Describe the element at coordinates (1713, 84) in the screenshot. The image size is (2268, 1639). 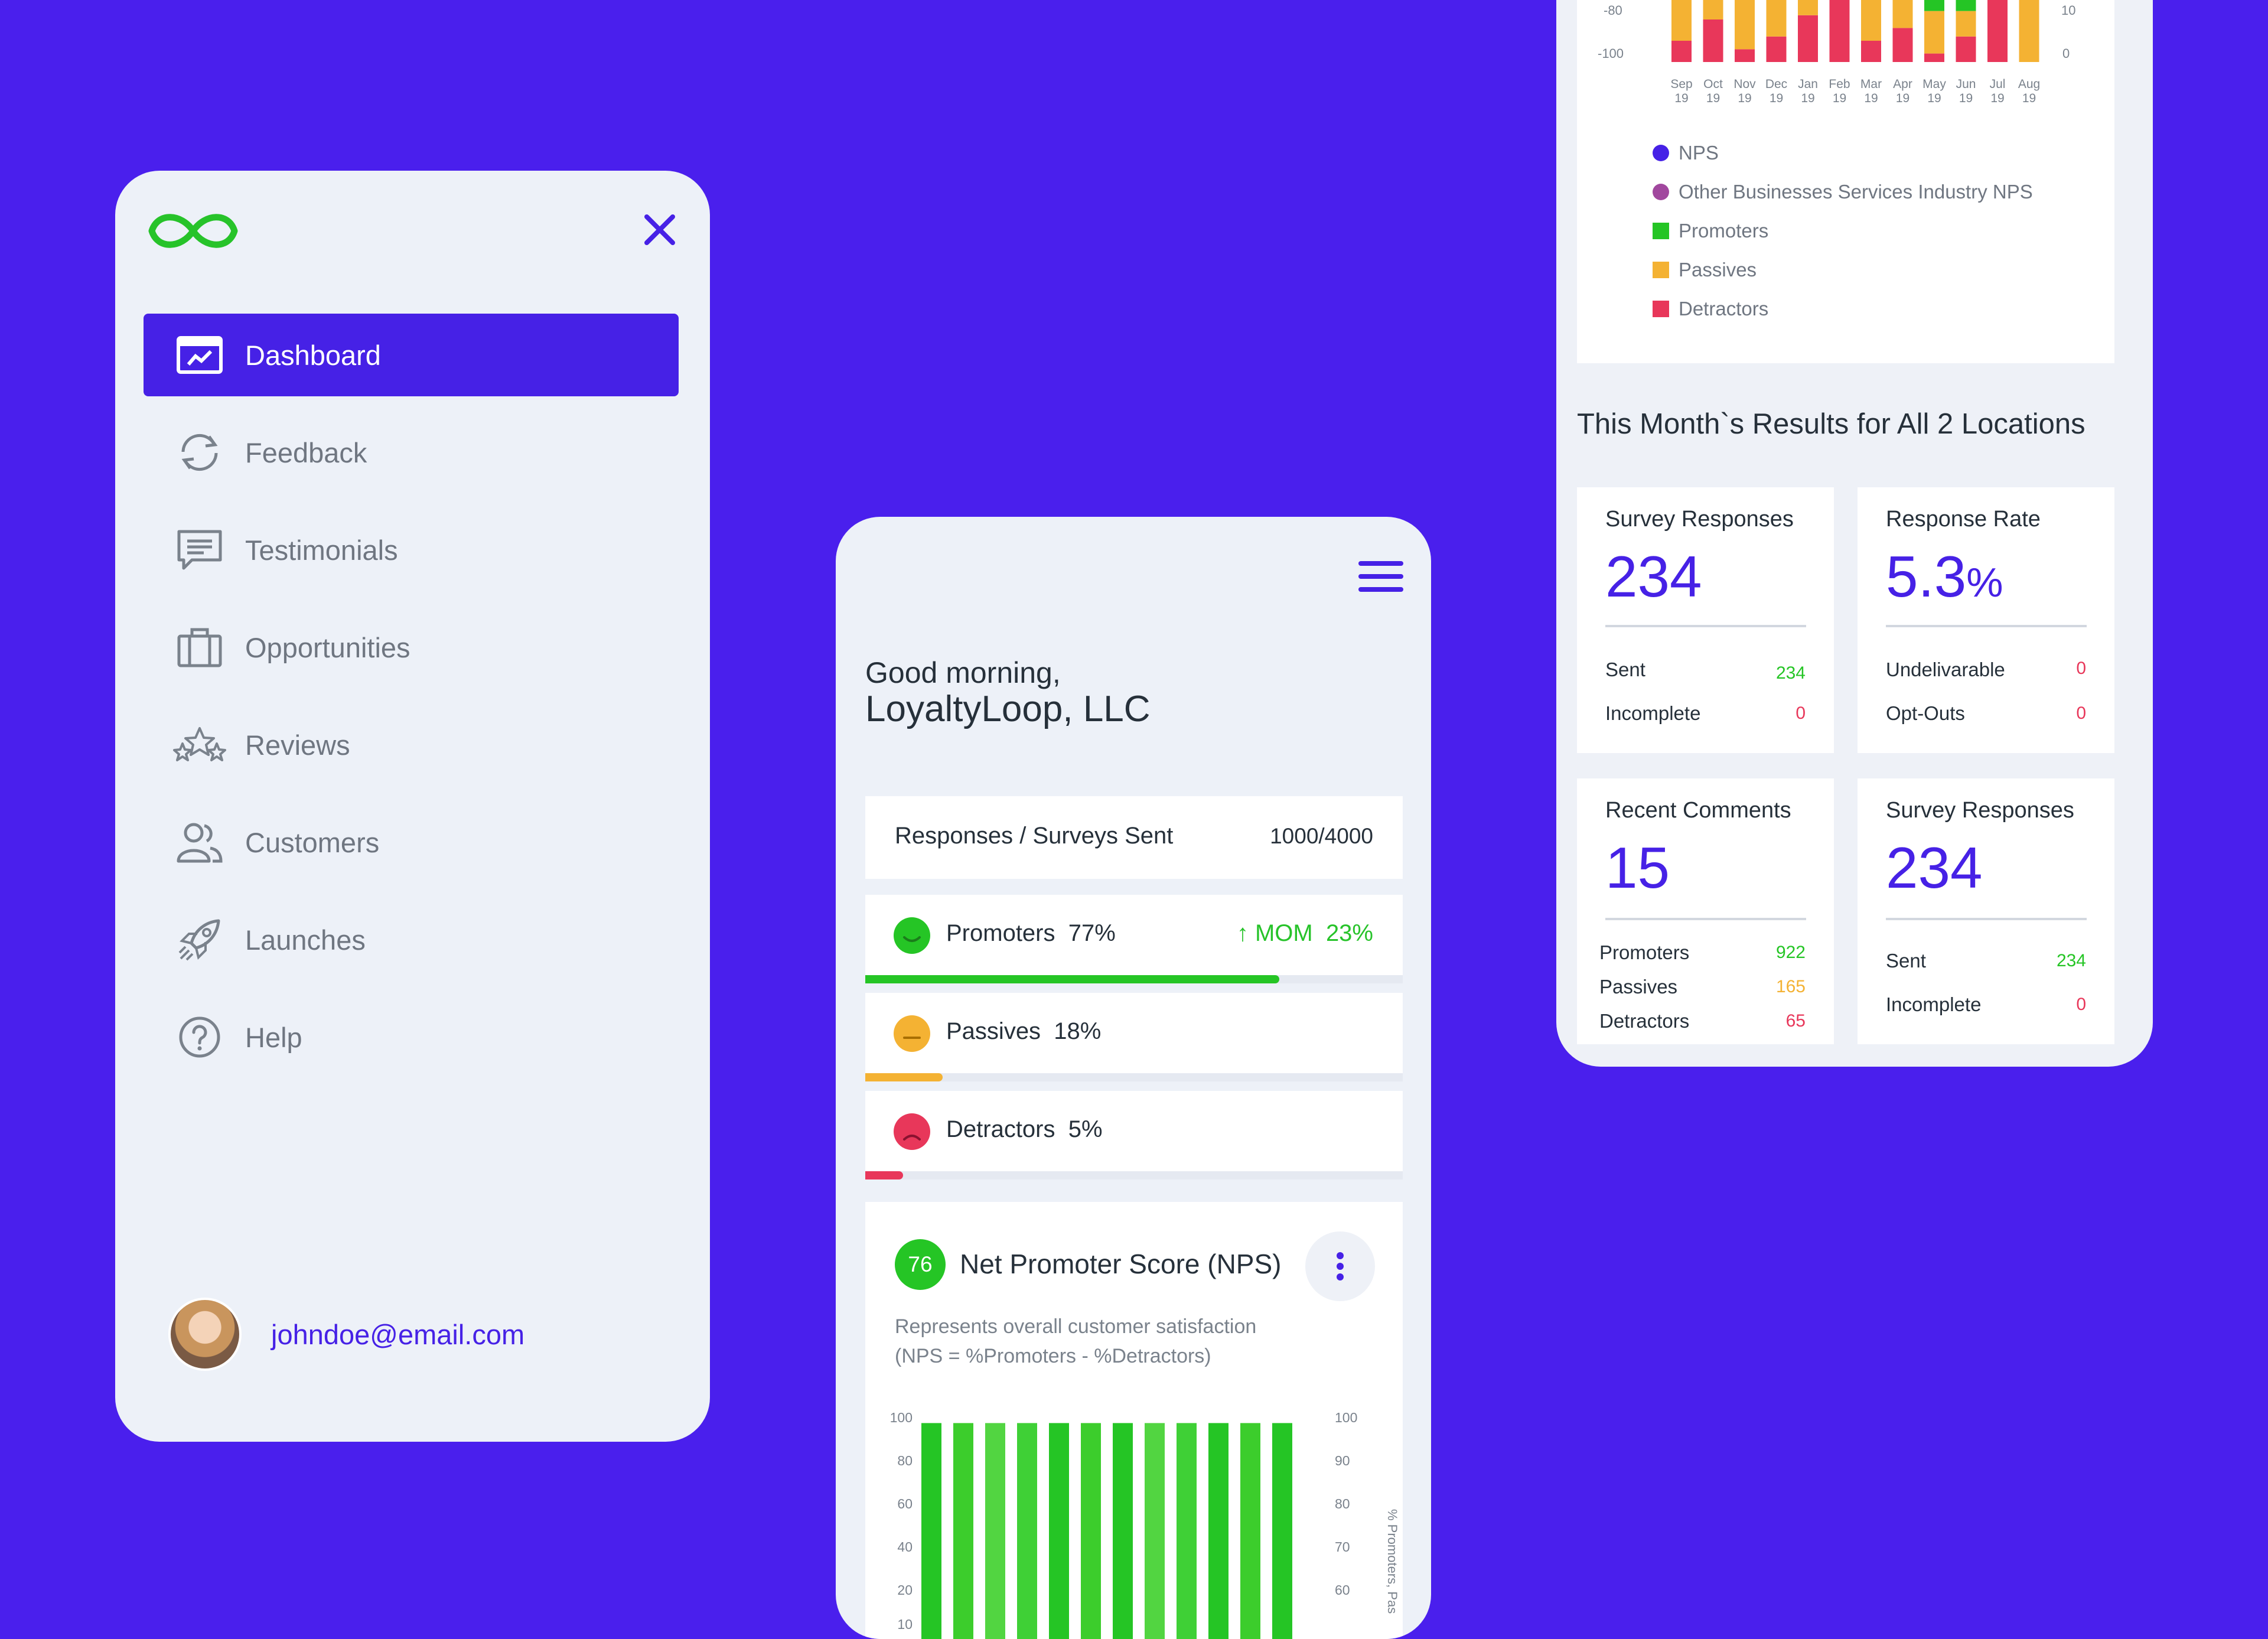
I see `x-tick-label: Oct` at that location.